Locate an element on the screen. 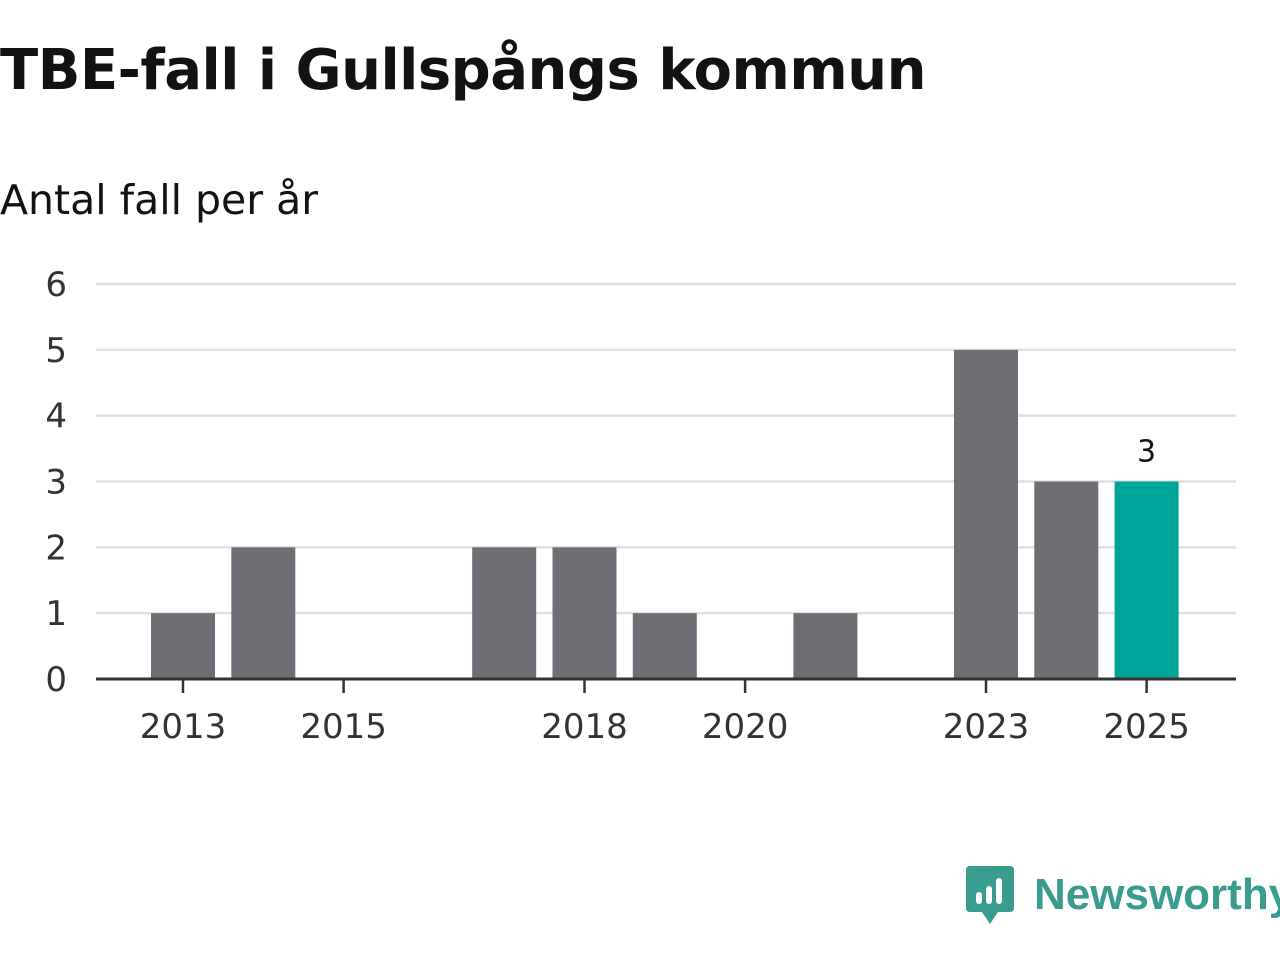 The image size is (1280, 960). x-axis-labels: 2013 2015 2018 2020 2023 2025 is located at coordinates (665, 727).